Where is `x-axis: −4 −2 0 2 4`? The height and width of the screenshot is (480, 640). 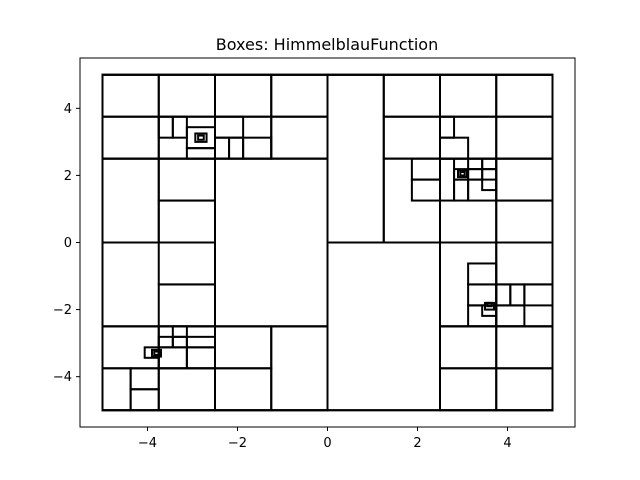
x-axis: −4 −2 0 2 4 is located at coordinates (325, 439).